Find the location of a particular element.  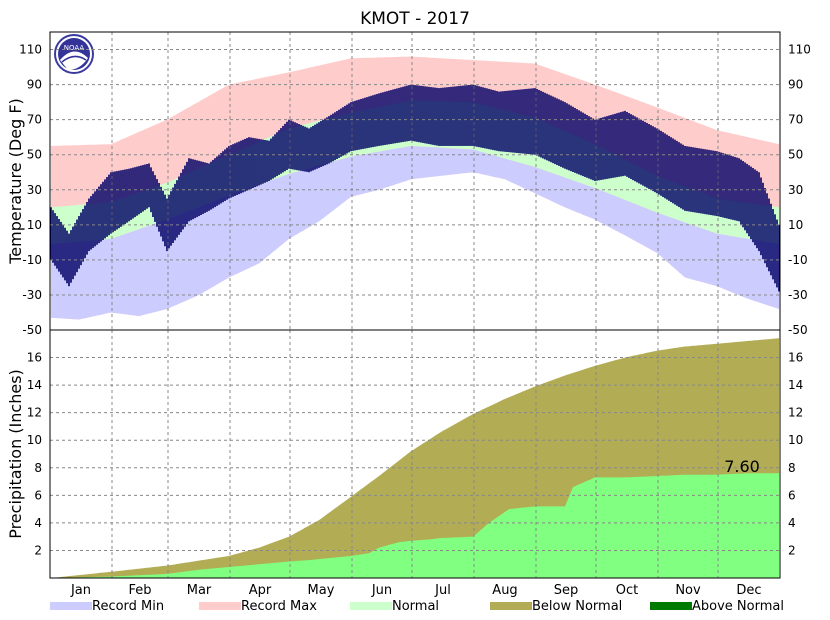

precip-tick-label-left: 10 is located at coordinates (34, 440).